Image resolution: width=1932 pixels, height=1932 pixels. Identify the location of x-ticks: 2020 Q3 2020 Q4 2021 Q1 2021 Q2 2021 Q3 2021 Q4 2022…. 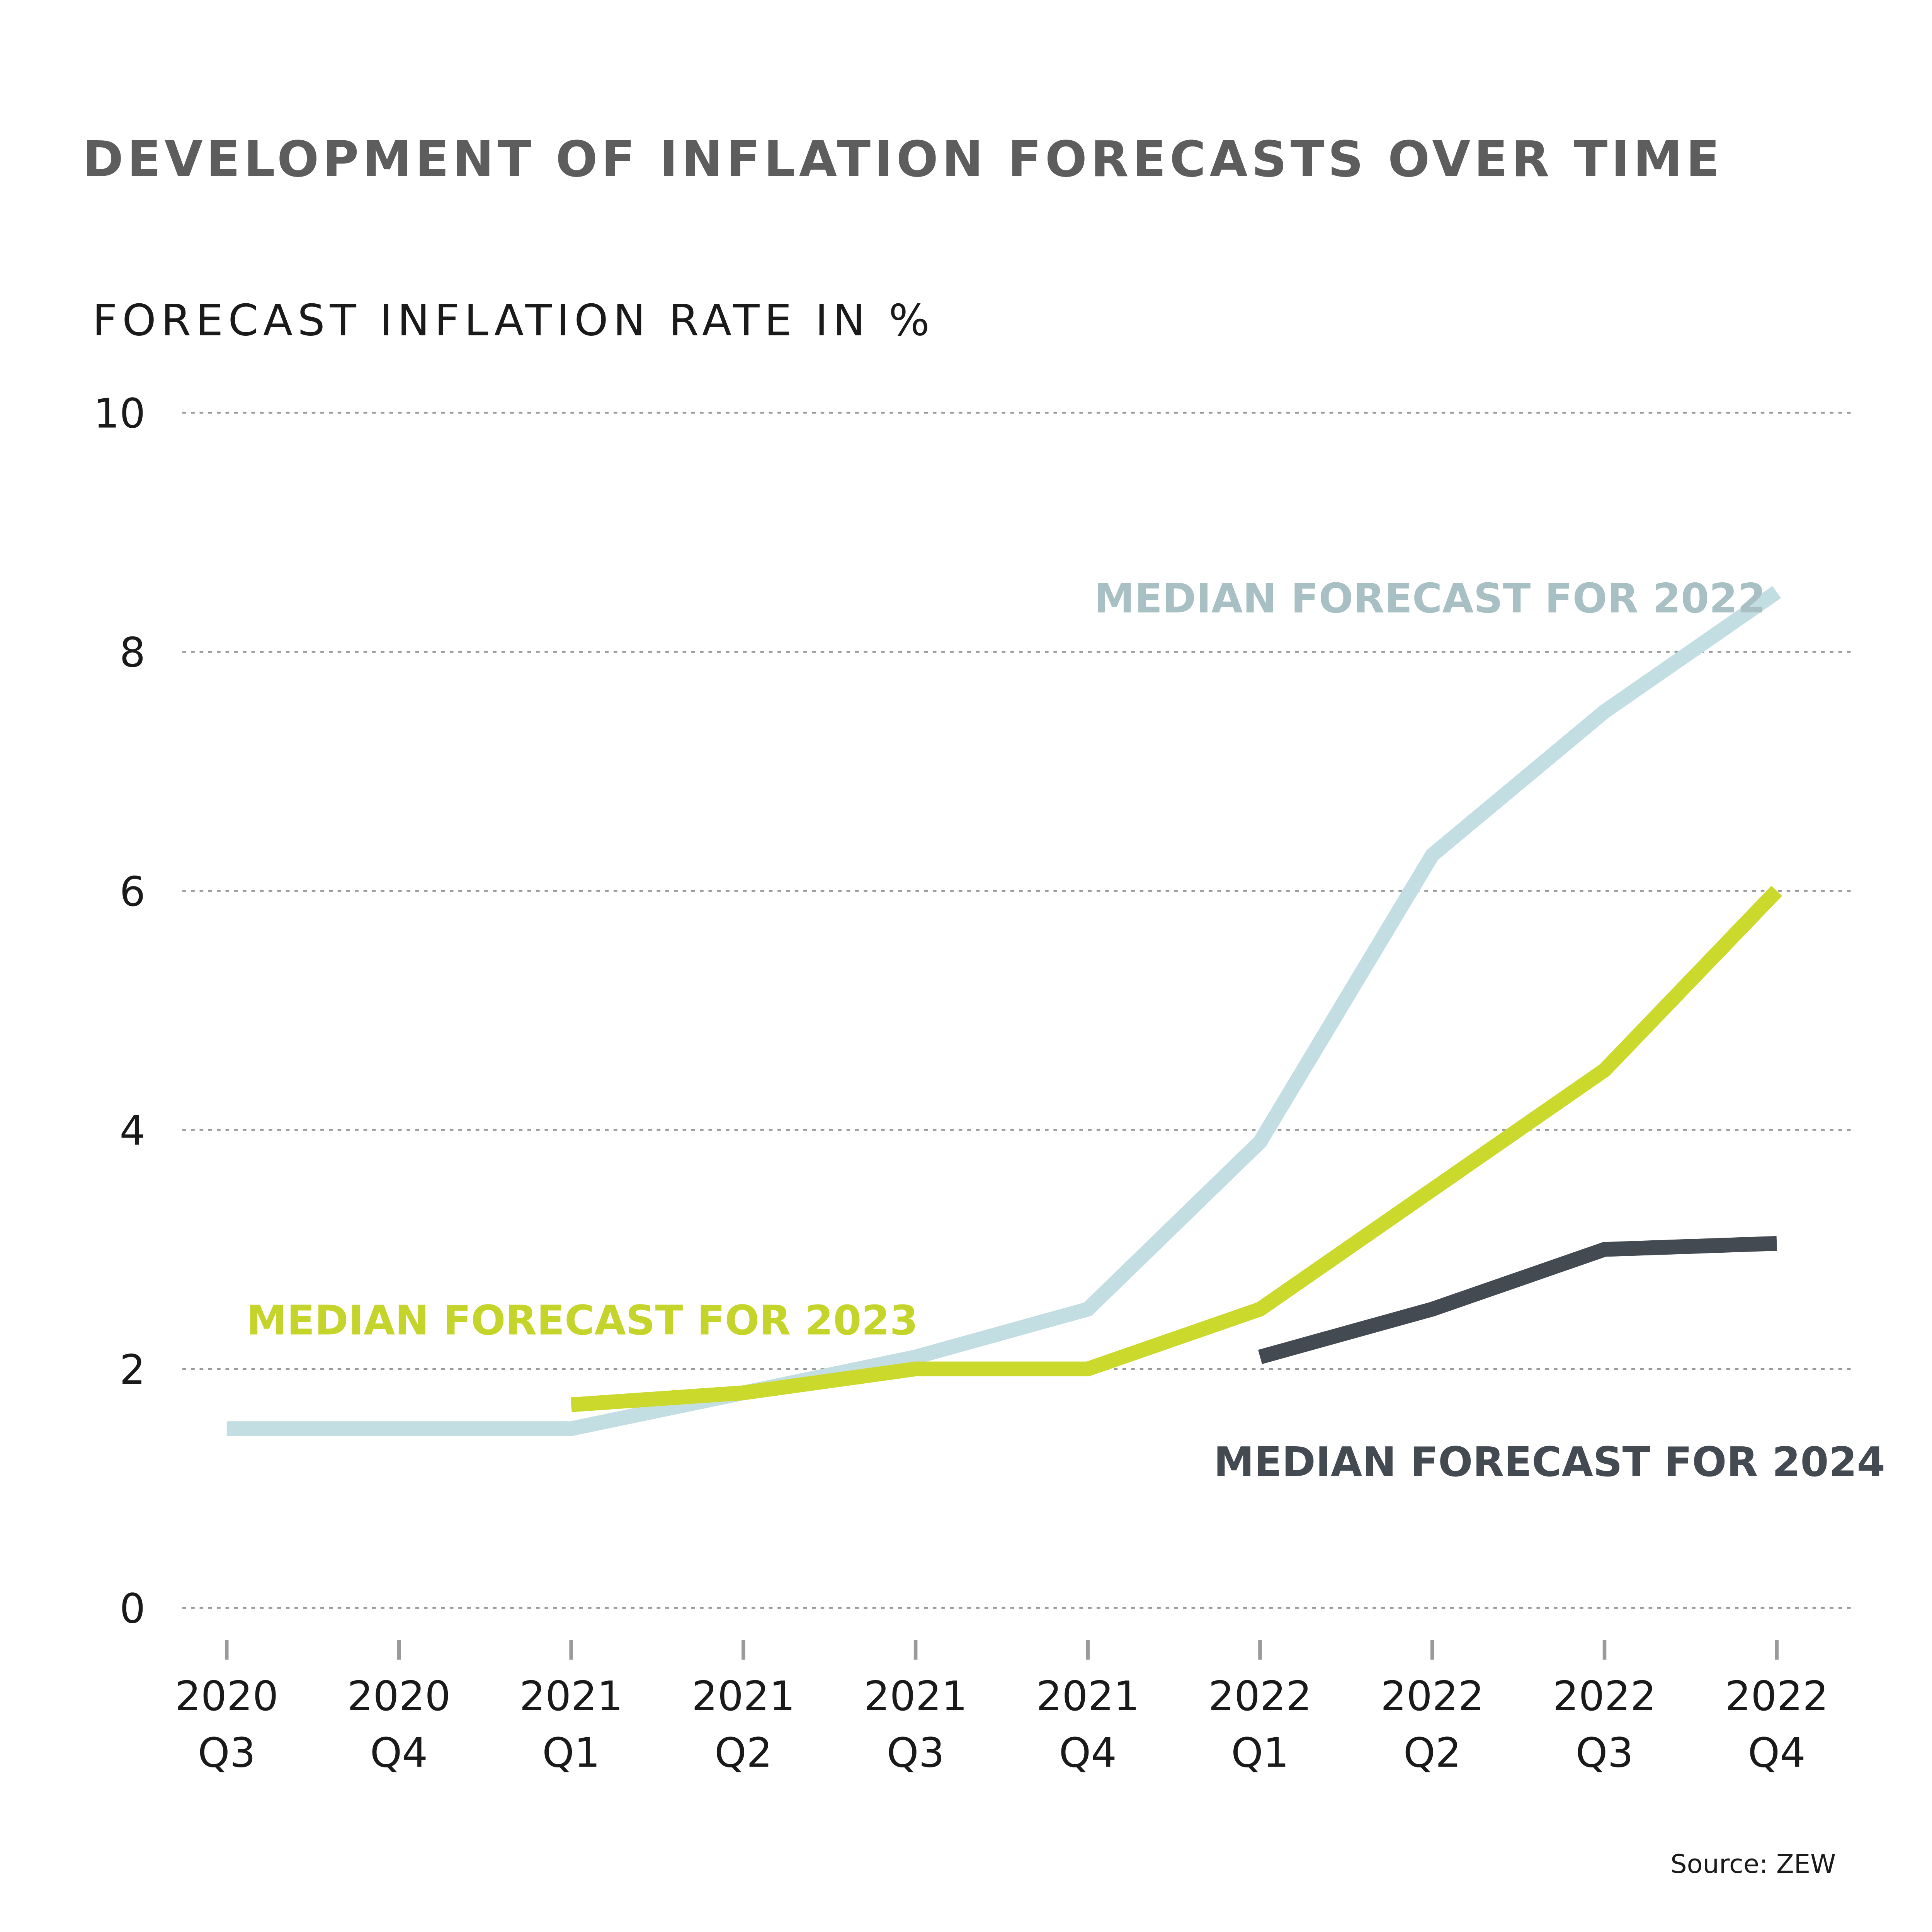
(1001, 1709).